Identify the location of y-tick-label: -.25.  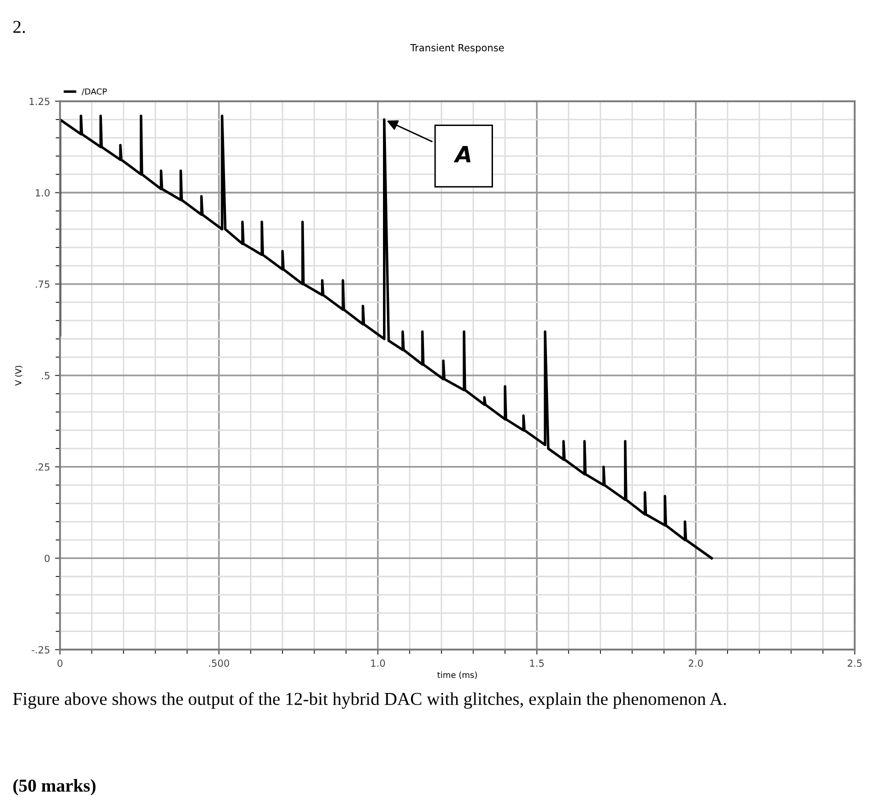
(41, 650).